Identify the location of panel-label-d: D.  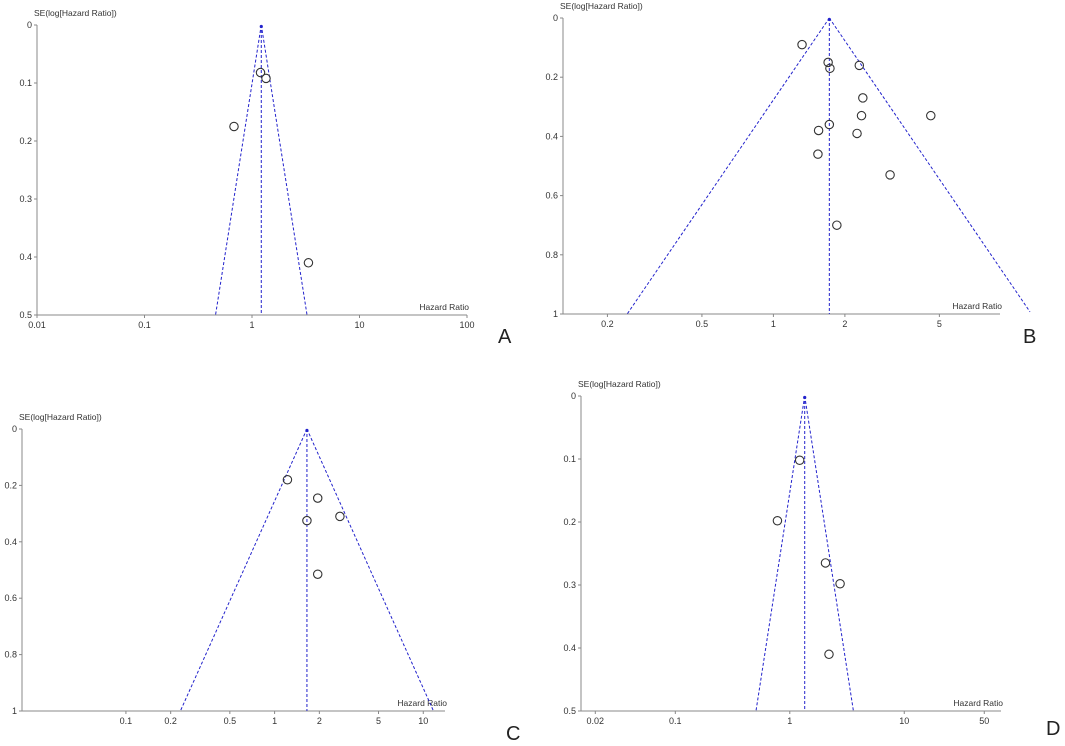
(1053, 729).